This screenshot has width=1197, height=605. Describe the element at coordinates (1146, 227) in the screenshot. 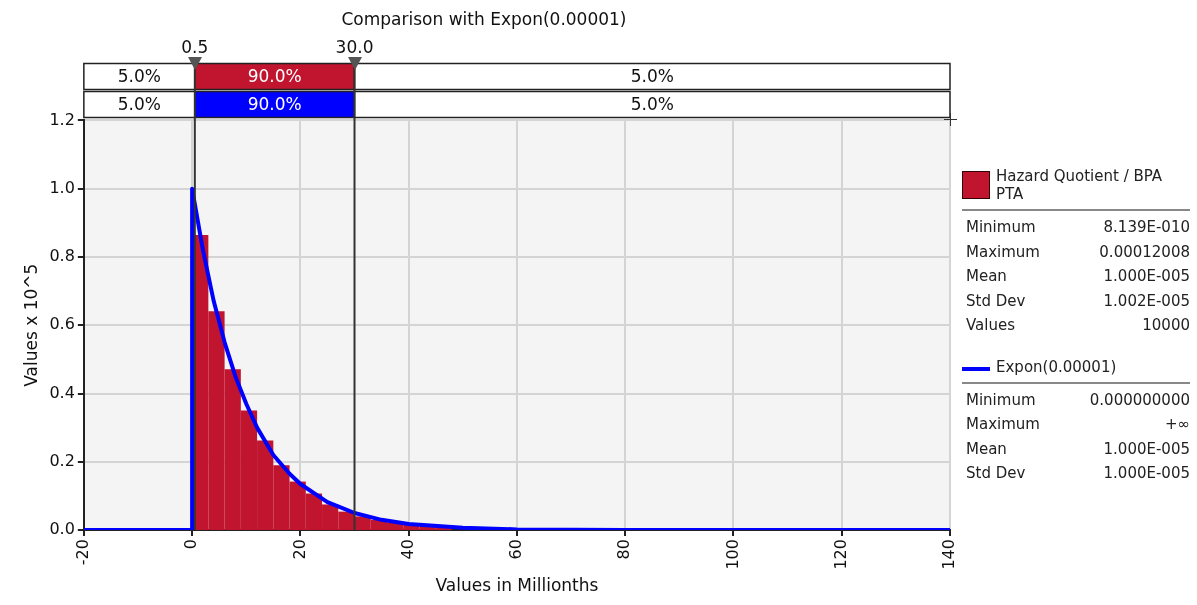

I see `text: 8.139E-010` at that location.